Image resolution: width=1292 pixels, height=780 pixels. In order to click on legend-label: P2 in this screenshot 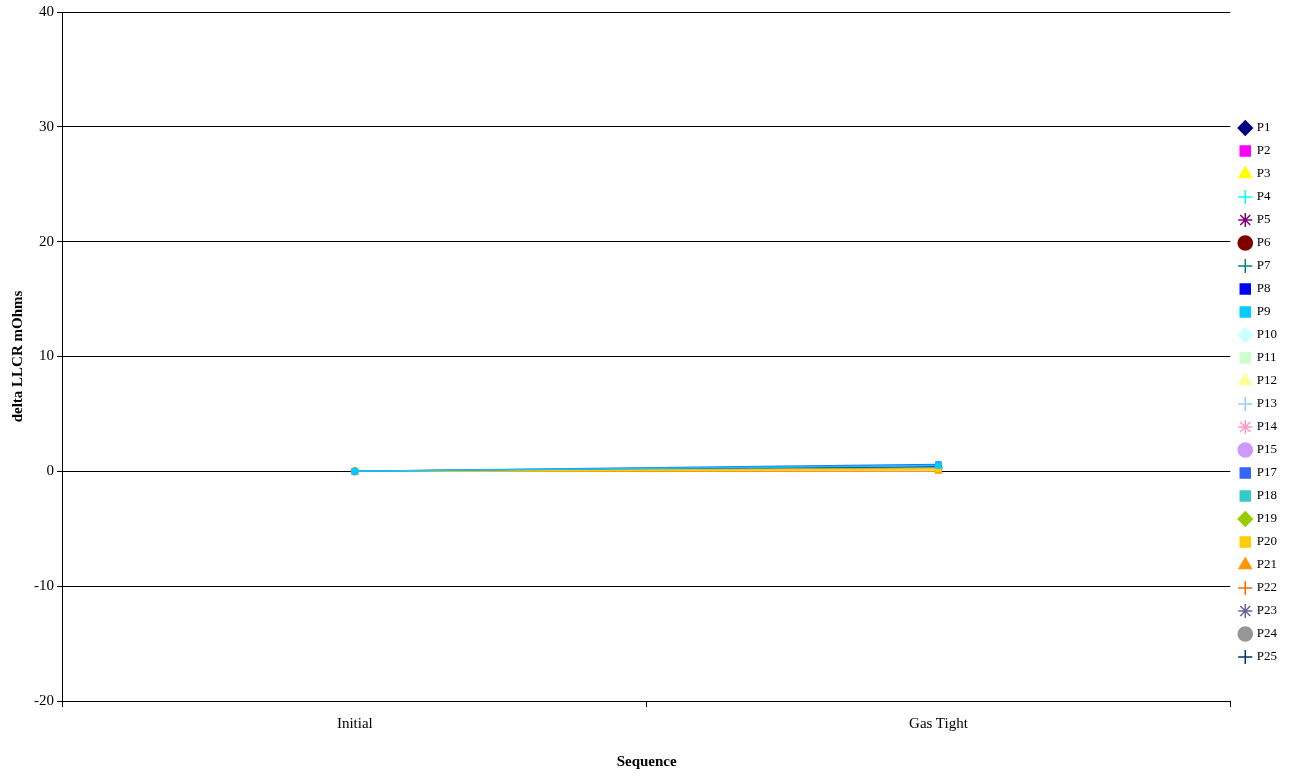, I will do `click(1263, 150)`.